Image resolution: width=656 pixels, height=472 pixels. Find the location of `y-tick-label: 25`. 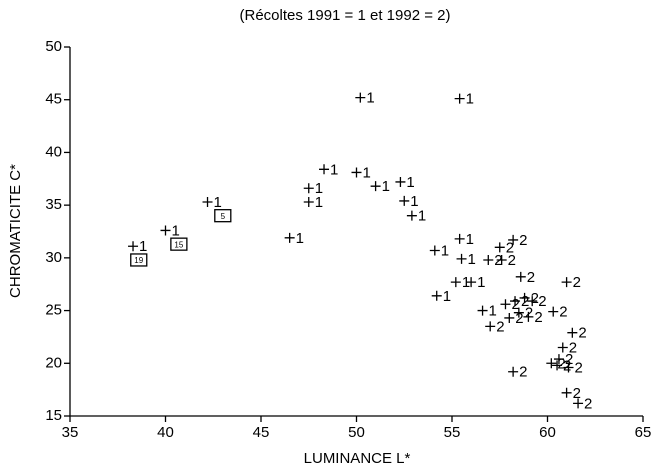

y-tick-label: 25 is located at coordinates (53, 310).